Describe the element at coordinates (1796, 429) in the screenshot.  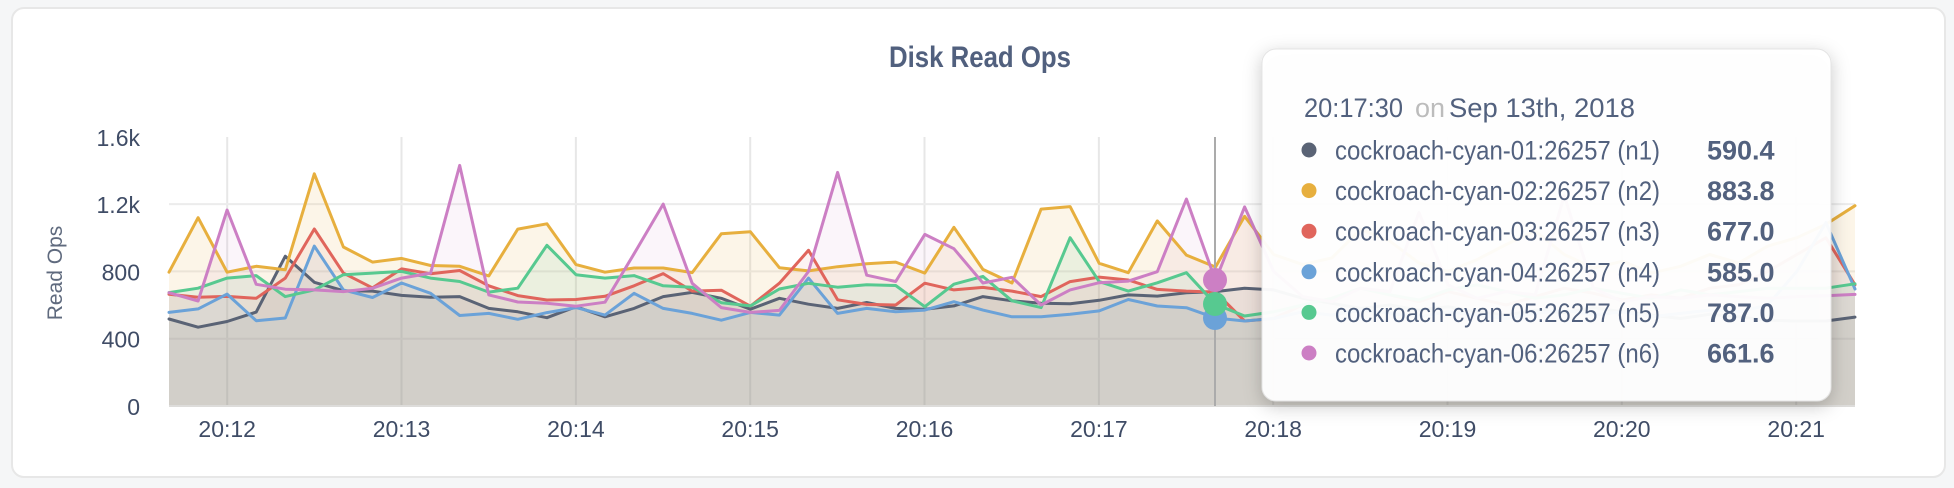
I see `svg-text: 20:21` at that location.